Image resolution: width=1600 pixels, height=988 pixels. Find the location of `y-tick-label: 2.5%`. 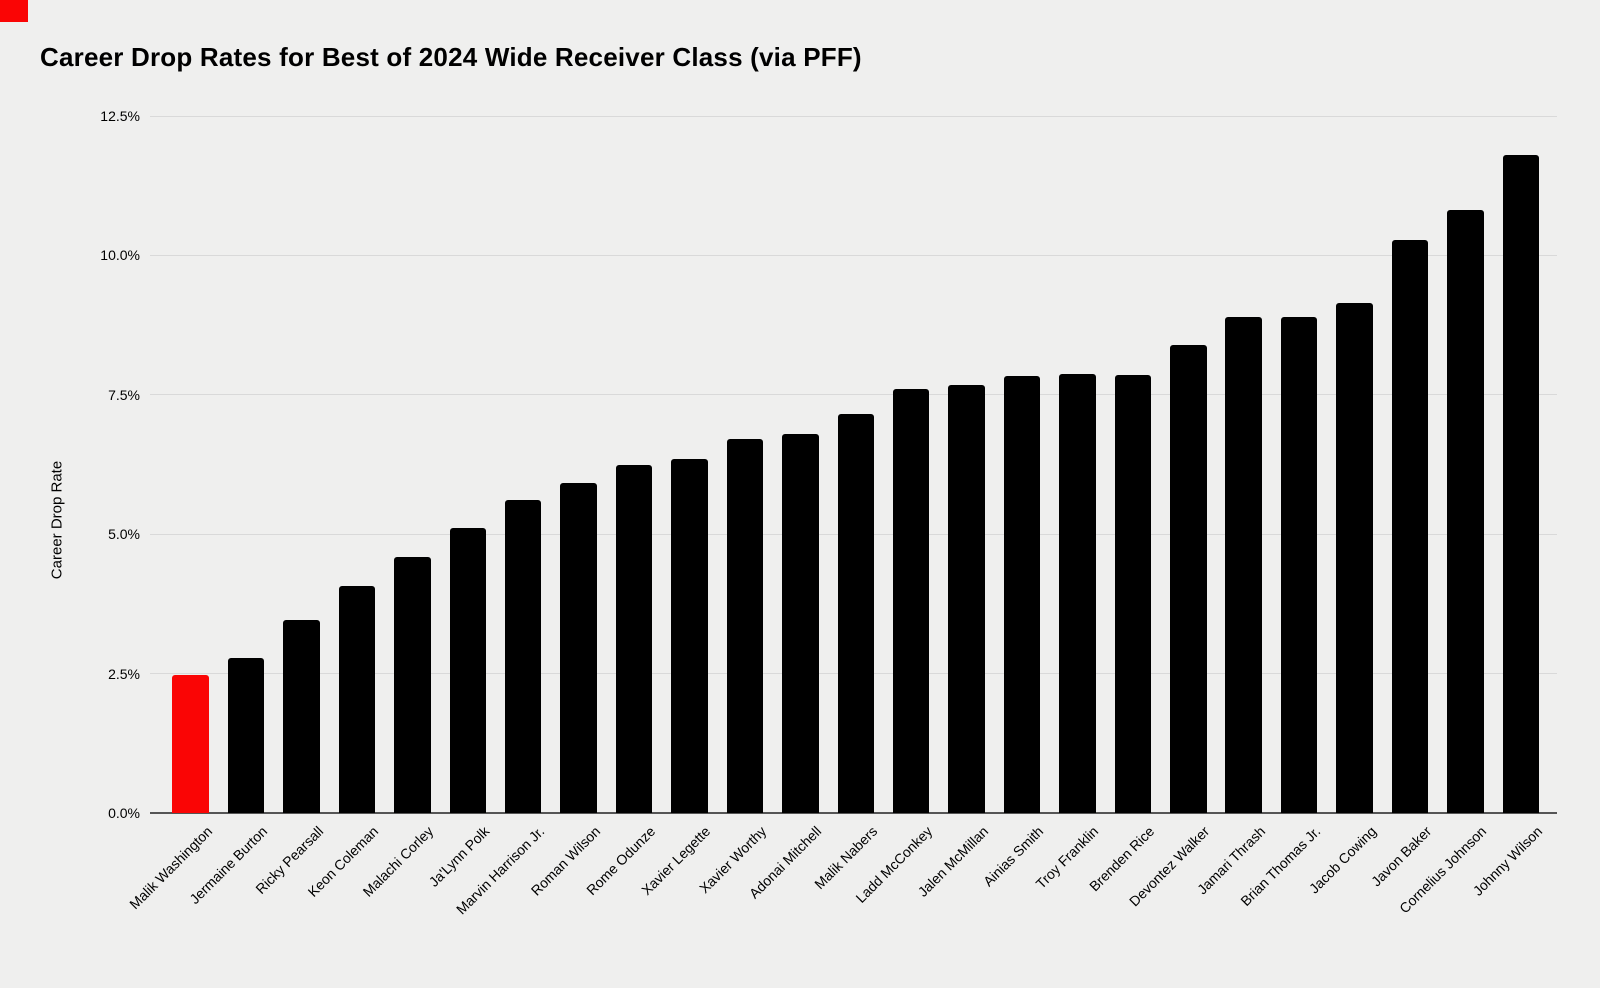

y-tick-label: 2.5% is located at coordinates (124, 673).